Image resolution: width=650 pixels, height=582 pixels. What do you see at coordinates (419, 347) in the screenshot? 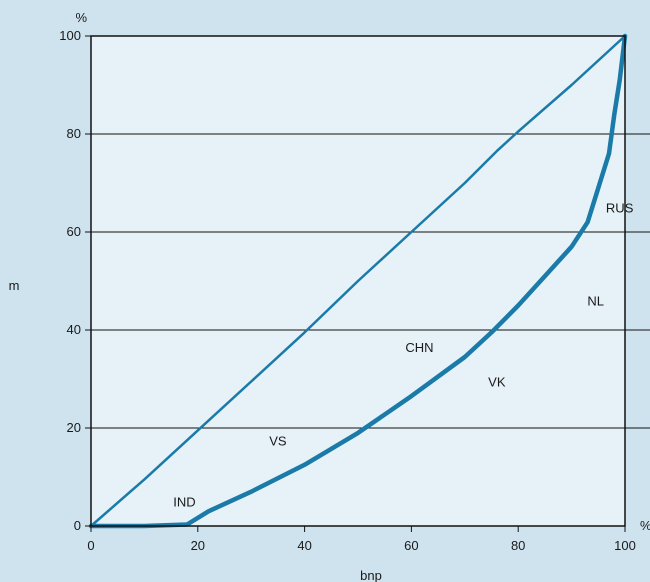
I see `annotation-label: CHN` at bounding box center [419, 347].